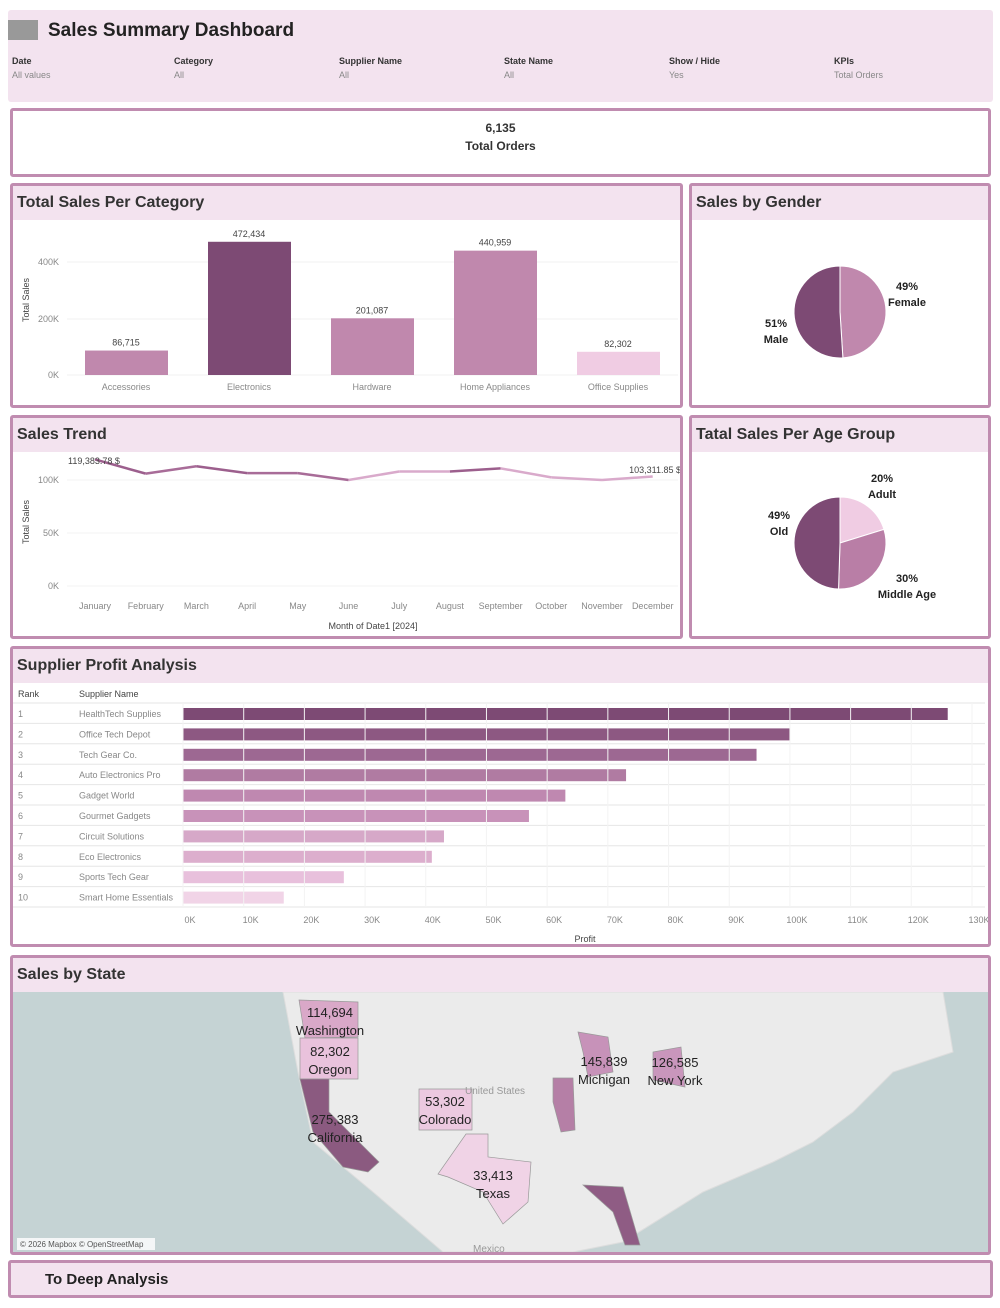  I want to click on rank-cell: 7, so click(20, 836).